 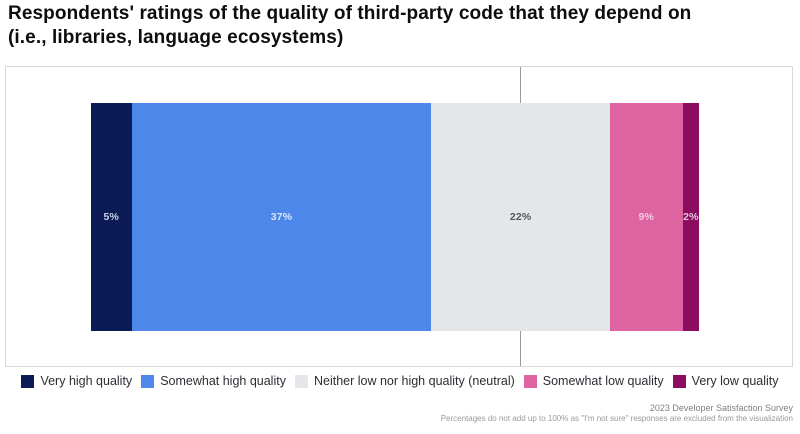 I want to click on legend-item-very-low-quality: Very low quality, so click(x=725, y=381).